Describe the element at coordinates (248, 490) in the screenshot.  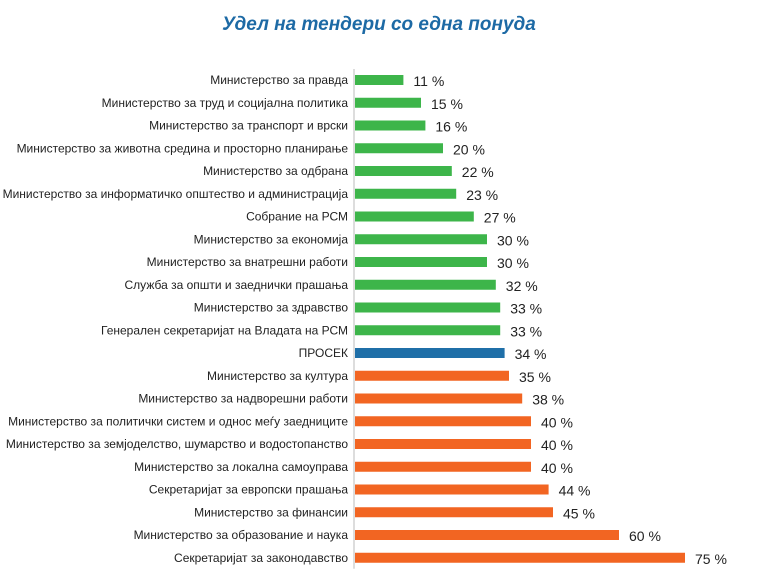
I see `category-label: Секретаријат за европски прашања` at that location.